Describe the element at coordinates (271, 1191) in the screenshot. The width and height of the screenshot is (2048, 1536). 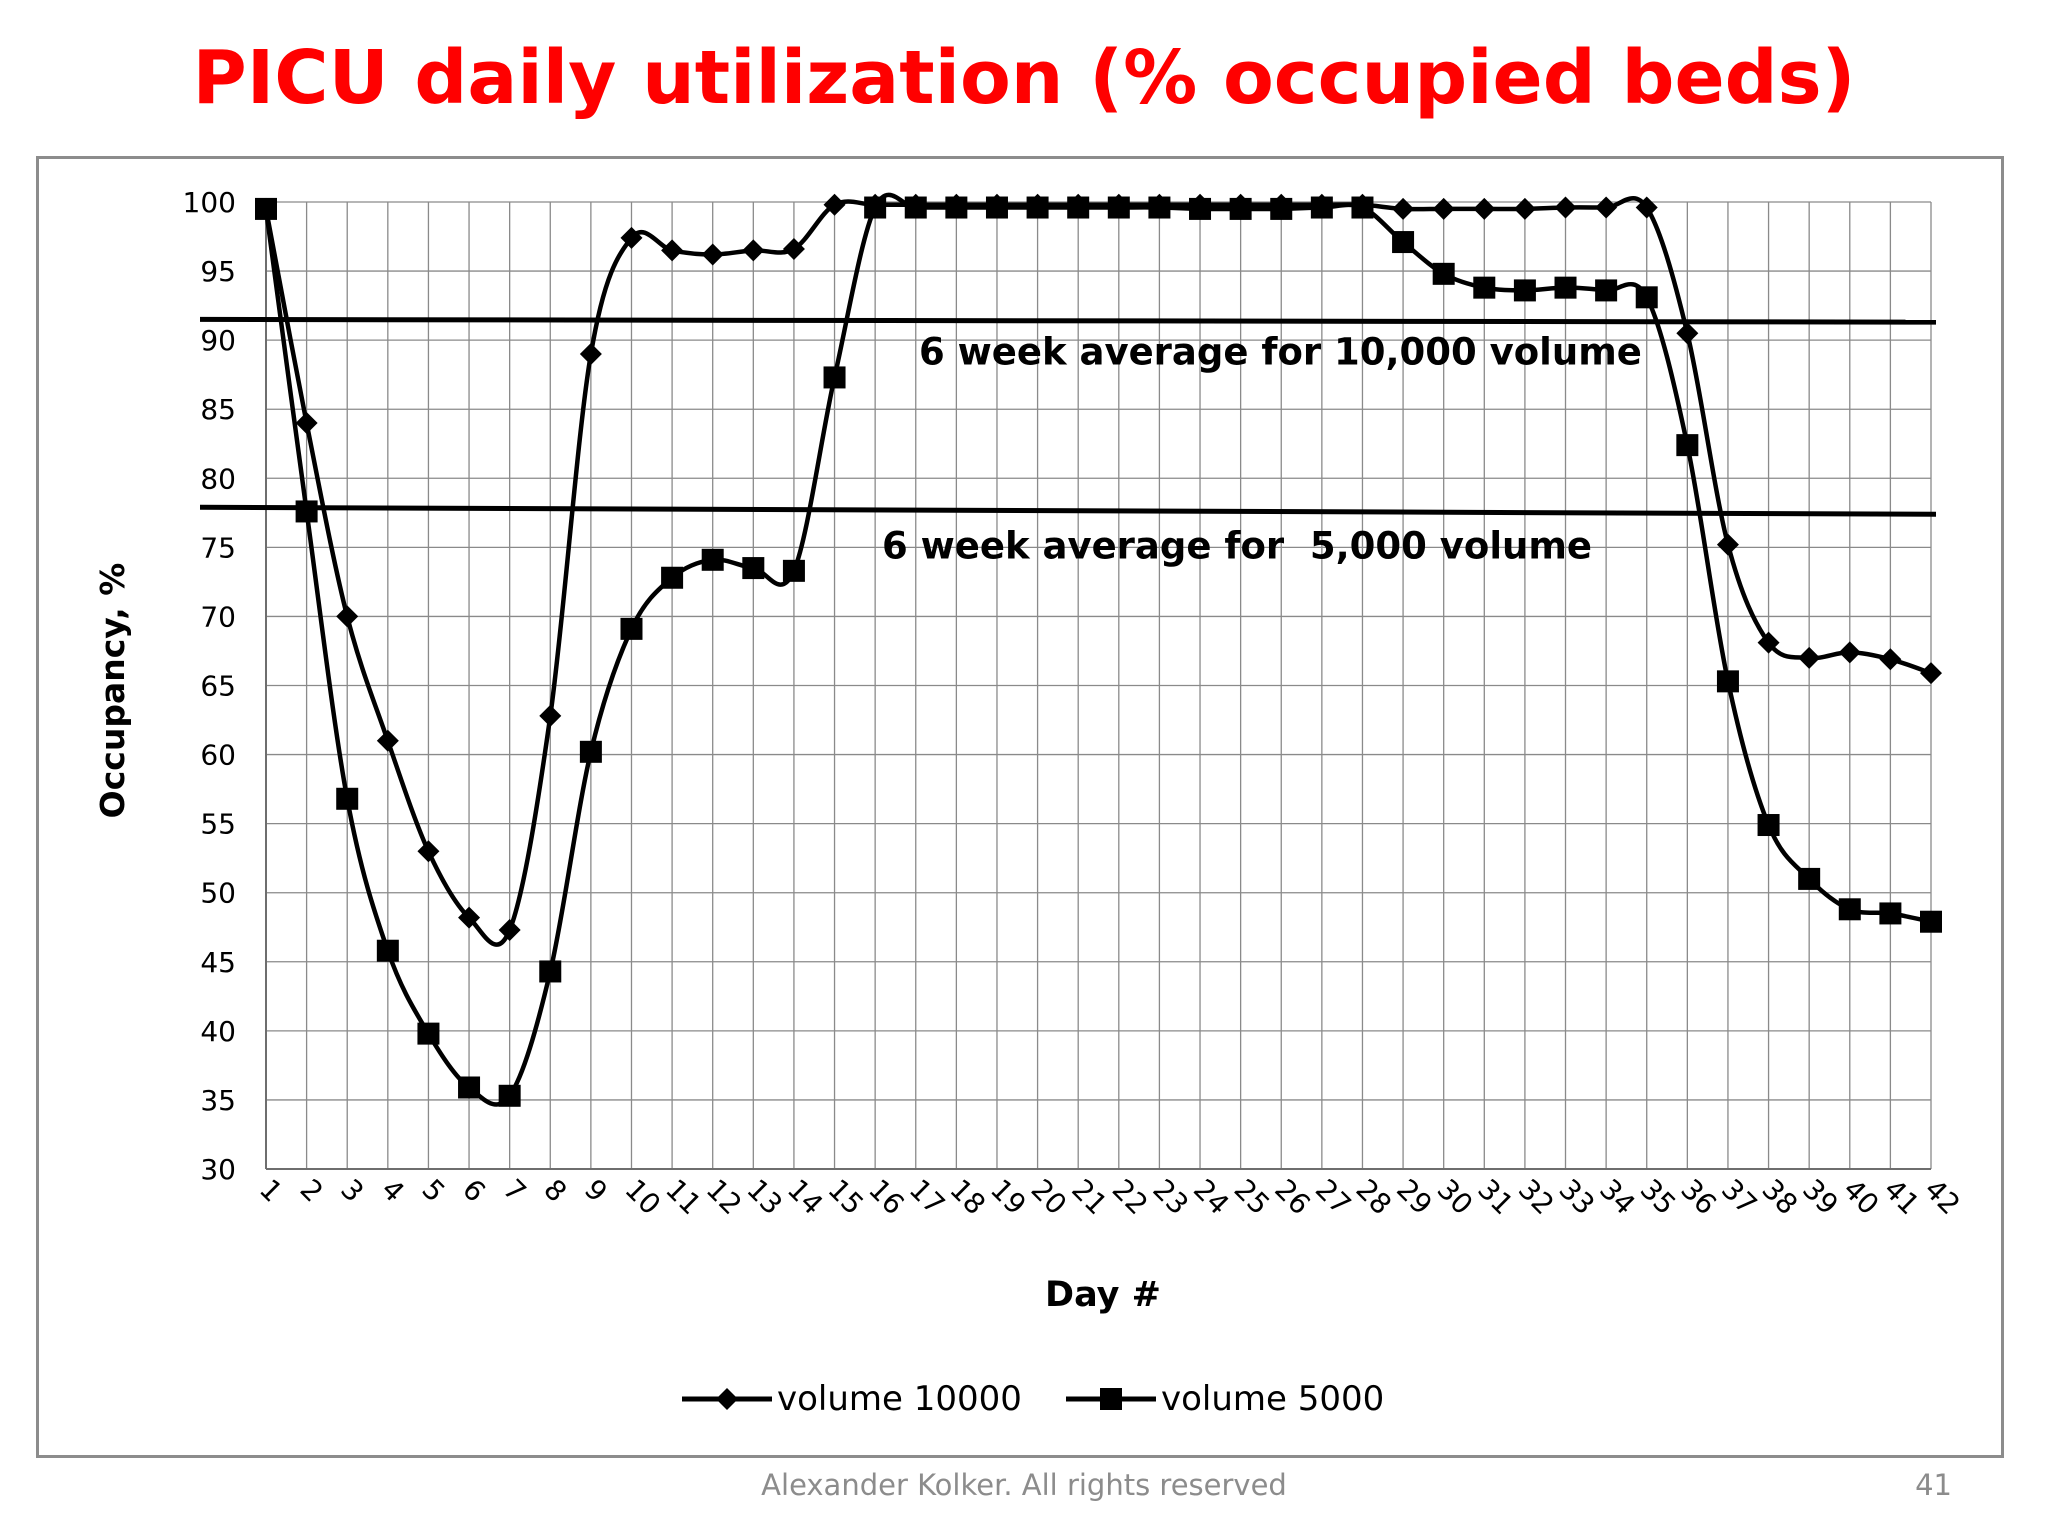
I see `x-tick-label: 1` at that location.